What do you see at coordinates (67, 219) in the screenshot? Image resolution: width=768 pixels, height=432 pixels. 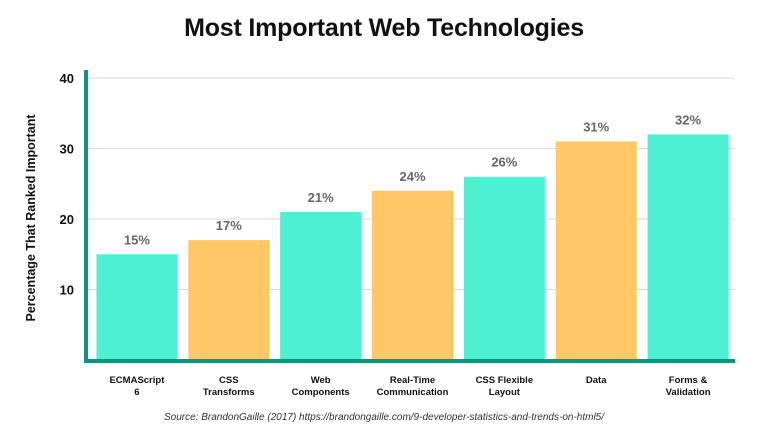 I see `y-tick-label: 20` at bounding box center [67, 219].